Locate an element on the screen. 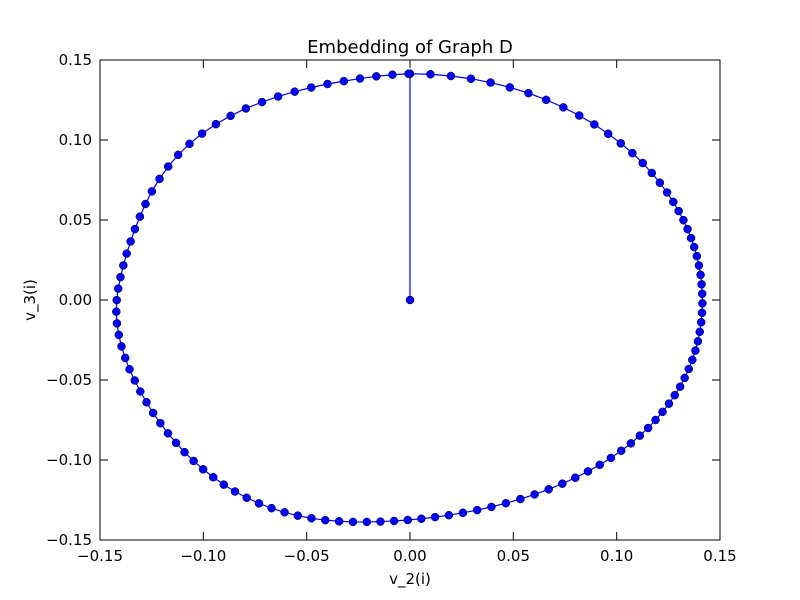 Image resolution: width=800 pixels, height=600 pixels. x-axis-label: v_2(i) is located at coordinates (410, 579).